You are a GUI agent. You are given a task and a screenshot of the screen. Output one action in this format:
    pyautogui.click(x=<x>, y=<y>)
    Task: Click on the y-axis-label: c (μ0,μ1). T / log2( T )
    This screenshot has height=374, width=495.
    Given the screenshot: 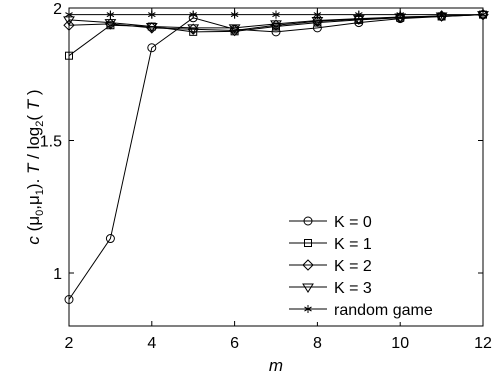 What is the action you would take?
    pyautogui.click(x=35, y=166)
    